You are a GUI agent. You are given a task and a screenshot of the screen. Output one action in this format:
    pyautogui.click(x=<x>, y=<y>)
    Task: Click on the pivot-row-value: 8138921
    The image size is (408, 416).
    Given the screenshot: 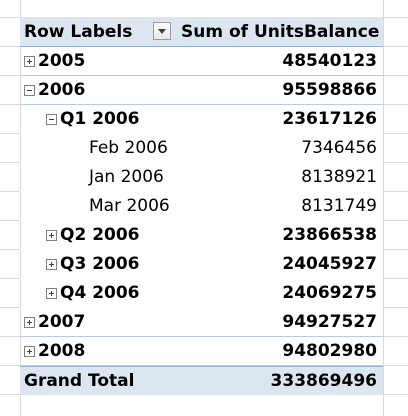 What is the action you would take?
    pyautogui.click(x=339, y=177)
    